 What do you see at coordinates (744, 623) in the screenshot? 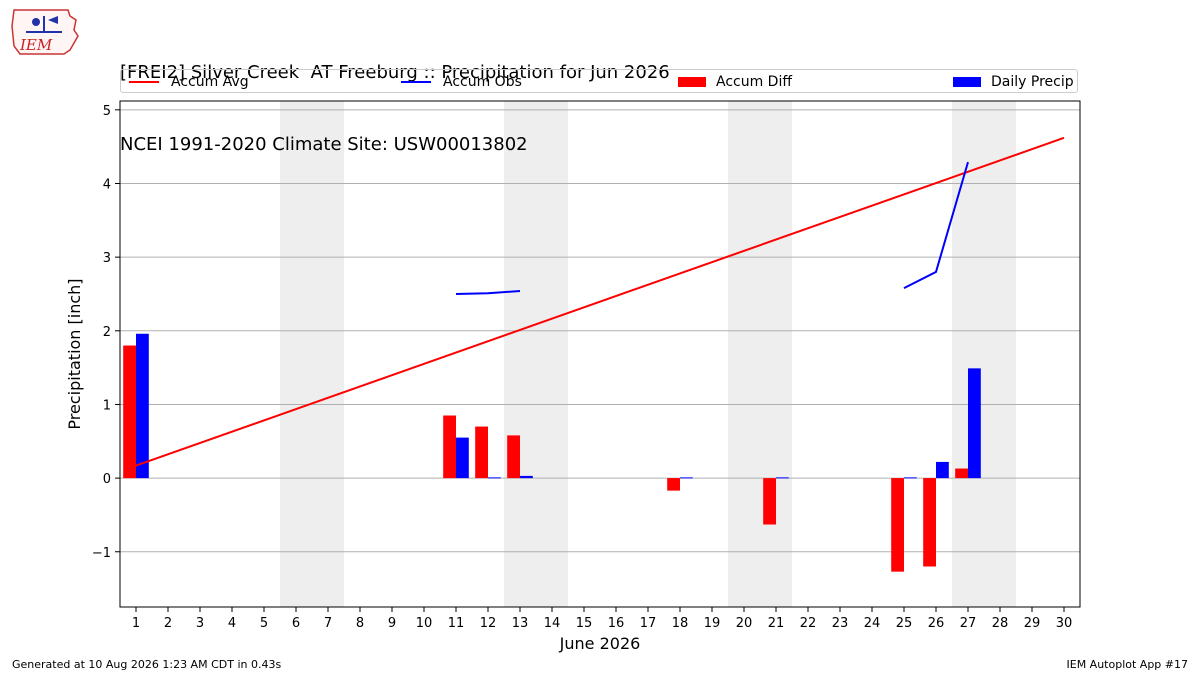
I see `x-tick-label: 20` at bounding box center [744, 623].